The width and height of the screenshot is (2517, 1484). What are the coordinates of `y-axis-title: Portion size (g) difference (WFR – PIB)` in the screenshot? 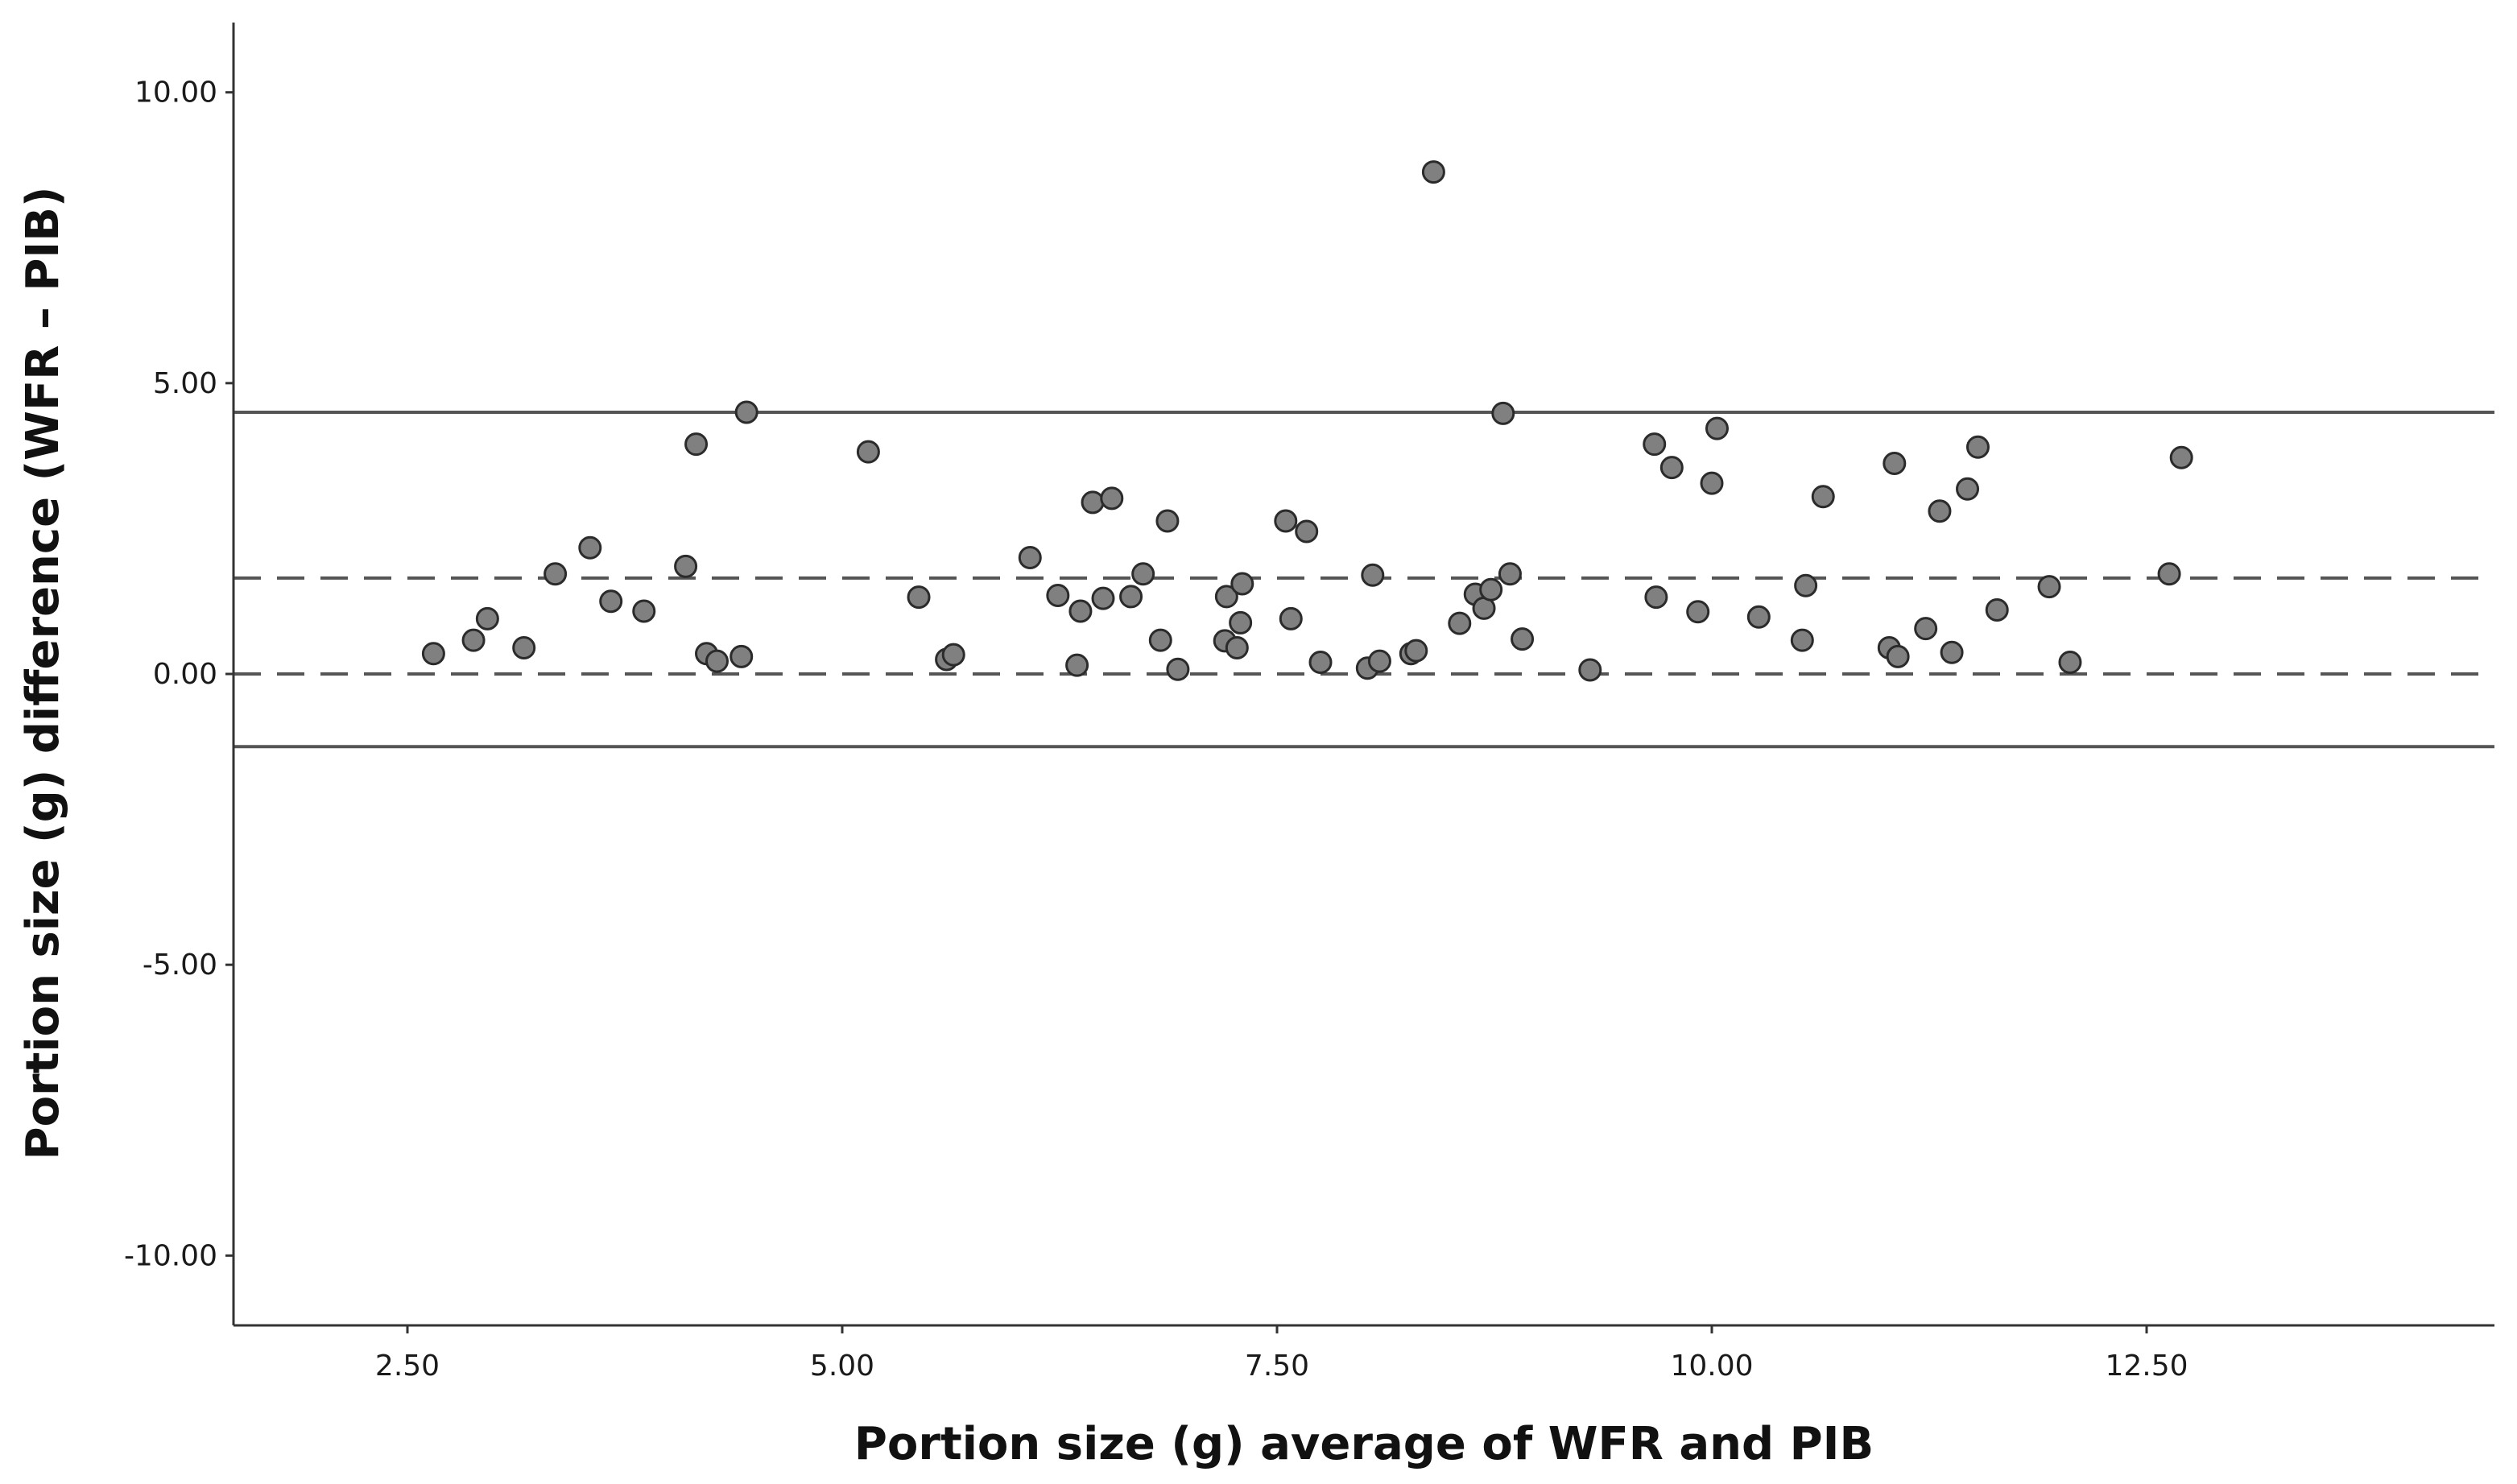 It's located at (43, 673).